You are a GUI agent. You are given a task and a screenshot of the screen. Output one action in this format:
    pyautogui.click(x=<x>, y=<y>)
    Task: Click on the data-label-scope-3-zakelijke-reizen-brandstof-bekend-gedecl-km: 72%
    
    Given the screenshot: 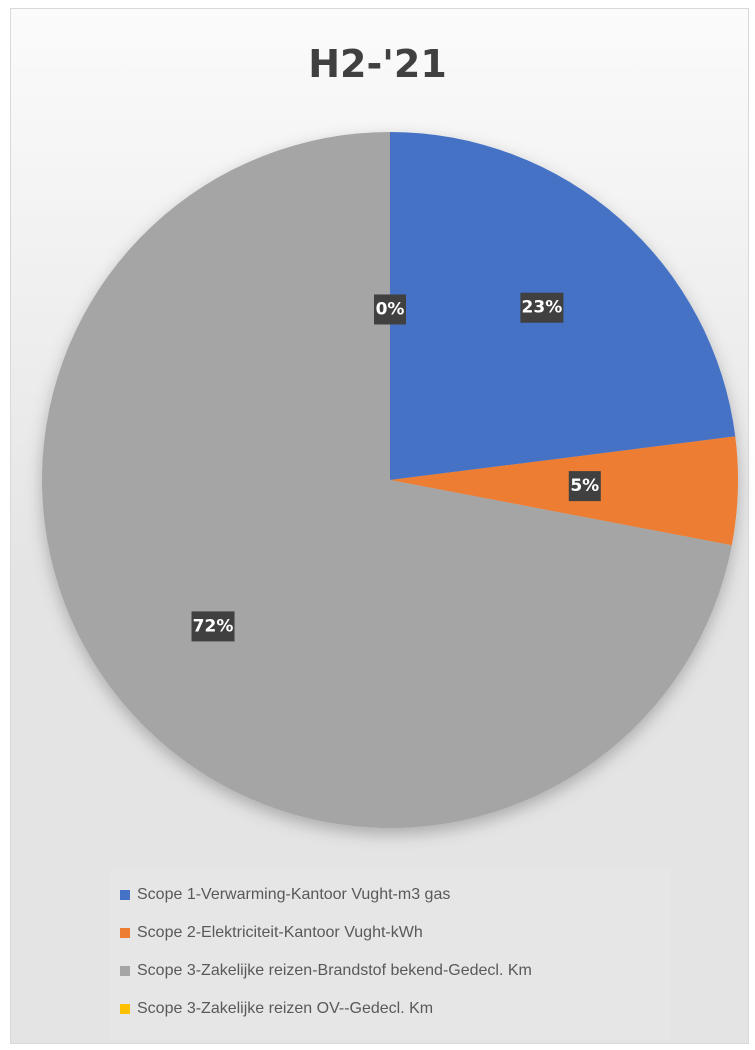 What is the action you would take?
    pyautogui.click(x=213, y=626)
    